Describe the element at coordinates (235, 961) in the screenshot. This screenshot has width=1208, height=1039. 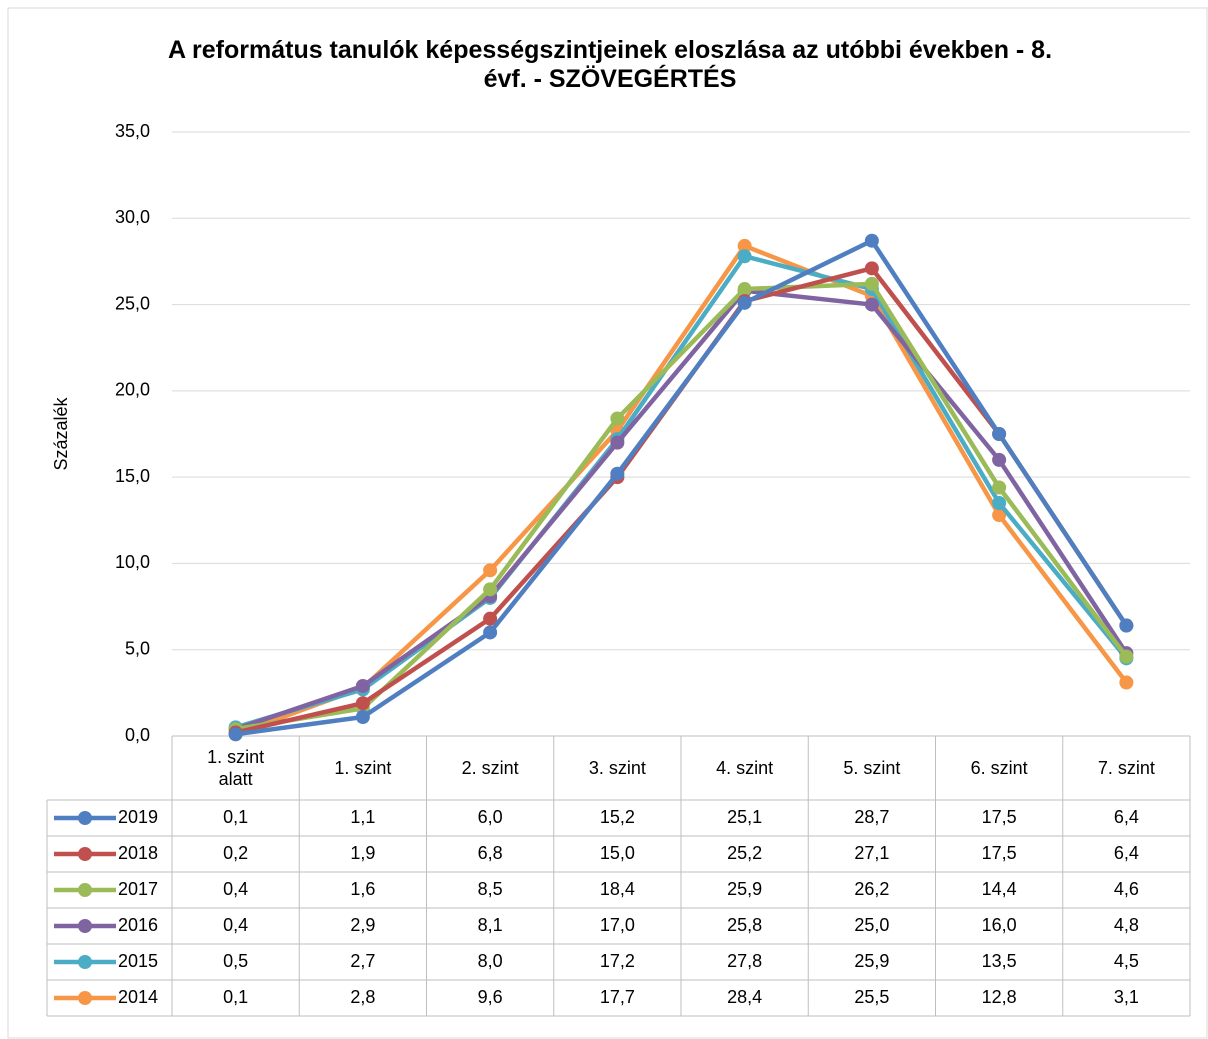
I see `value-label: 0,5` at that location.